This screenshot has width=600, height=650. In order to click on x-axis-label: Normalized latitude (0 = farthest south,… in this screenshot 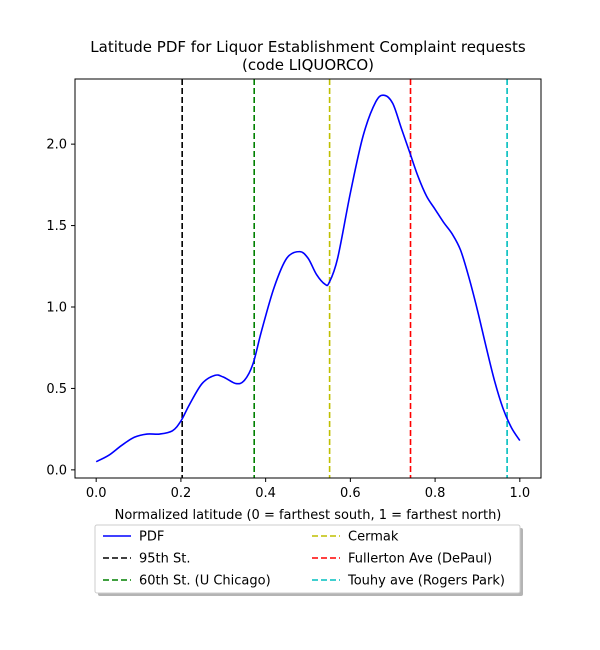, I will do `click(308, 515)`.